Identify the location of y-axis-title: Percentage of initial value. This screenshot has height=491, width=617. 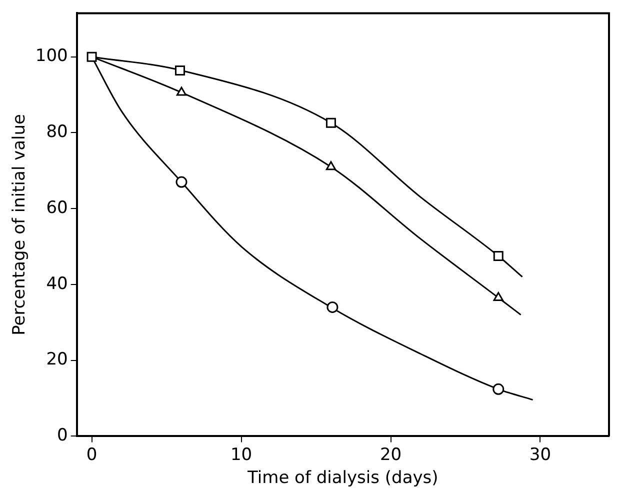
(20, 225).